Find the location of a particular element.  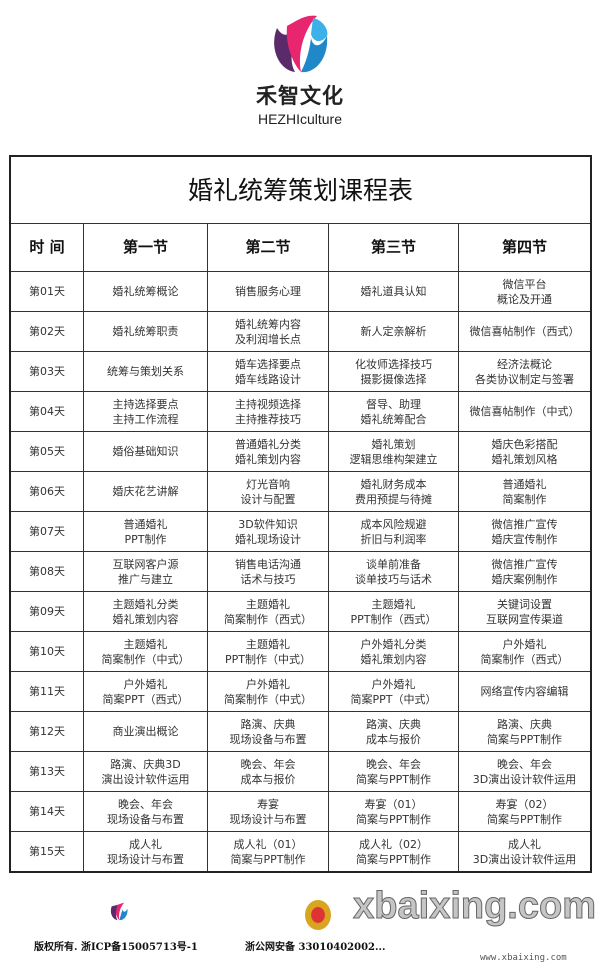

course-line: 销售服务心理 is located at coordinates (268, 291).